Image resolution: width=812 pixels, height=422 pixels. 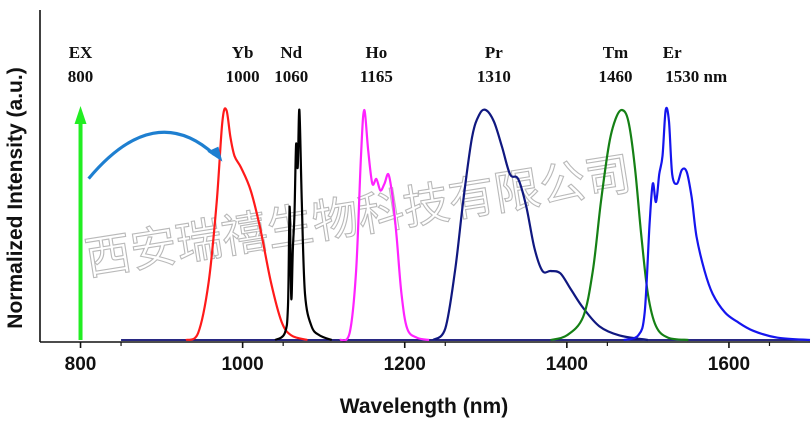 I want to click on peak-label-value-1: 1000, so click(x=243, y=76).